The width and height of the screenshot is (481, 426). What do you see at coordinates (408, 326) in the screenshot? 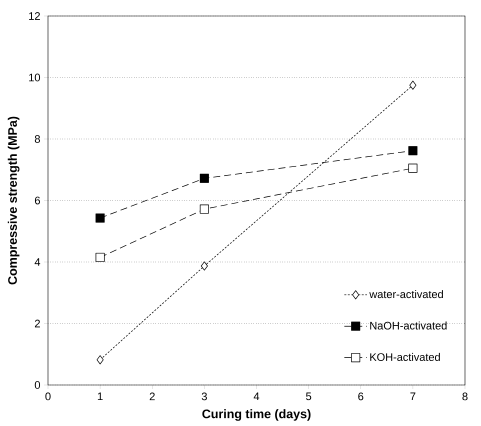
I see `legend-label: NaOH-activated` at bounding box center [408, 326].